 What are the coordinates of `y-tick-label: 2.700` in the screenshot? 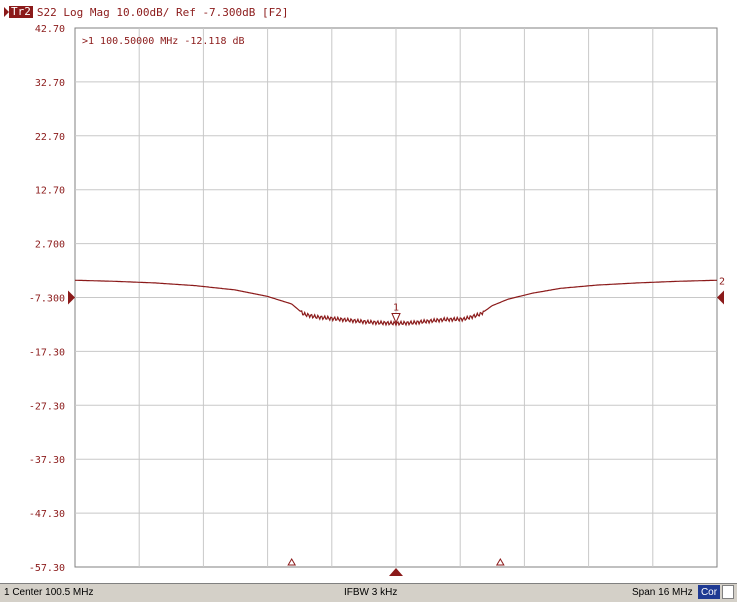 It's located at (50, 245).